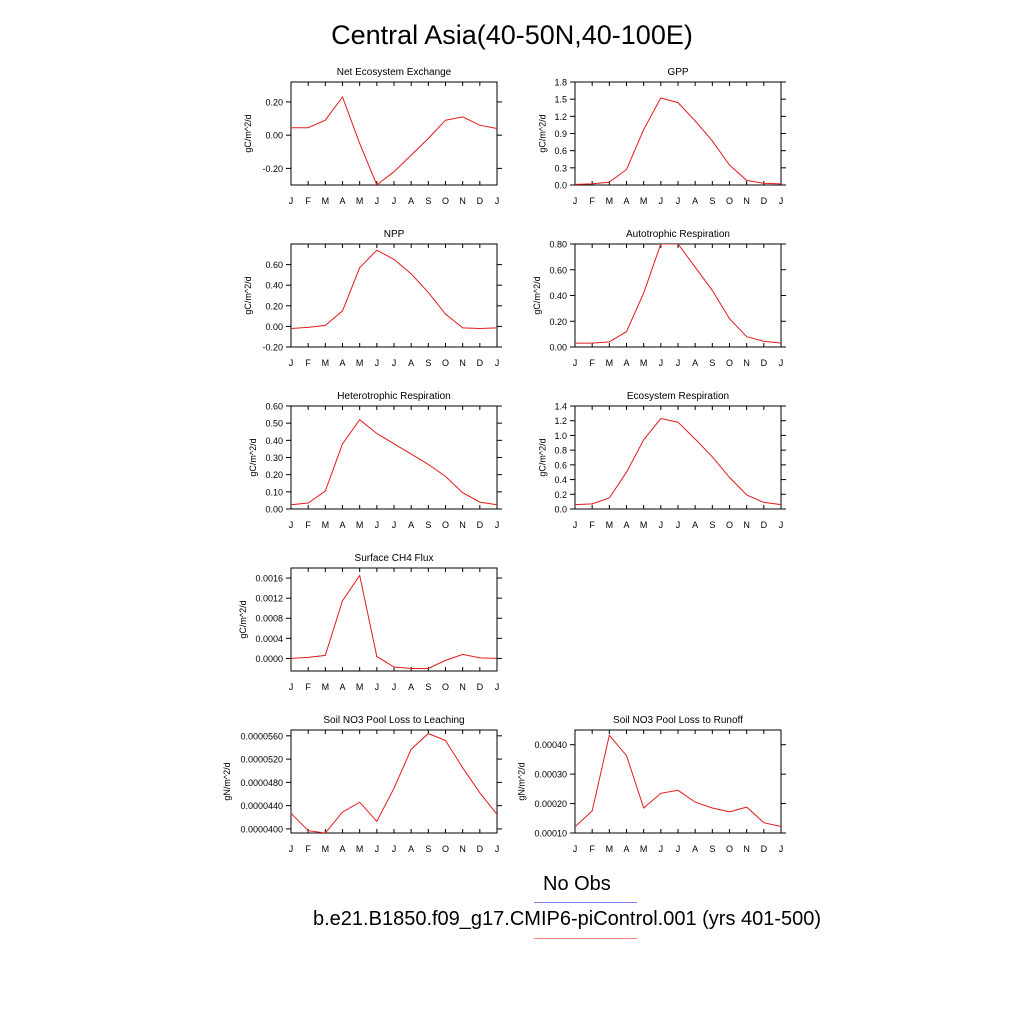 The image size is (1024, 1024). What do you see at coordinates (550, 745) in the screenshot?
I see `y-tick-label: 0.00040` at bounding box center [550, 745].